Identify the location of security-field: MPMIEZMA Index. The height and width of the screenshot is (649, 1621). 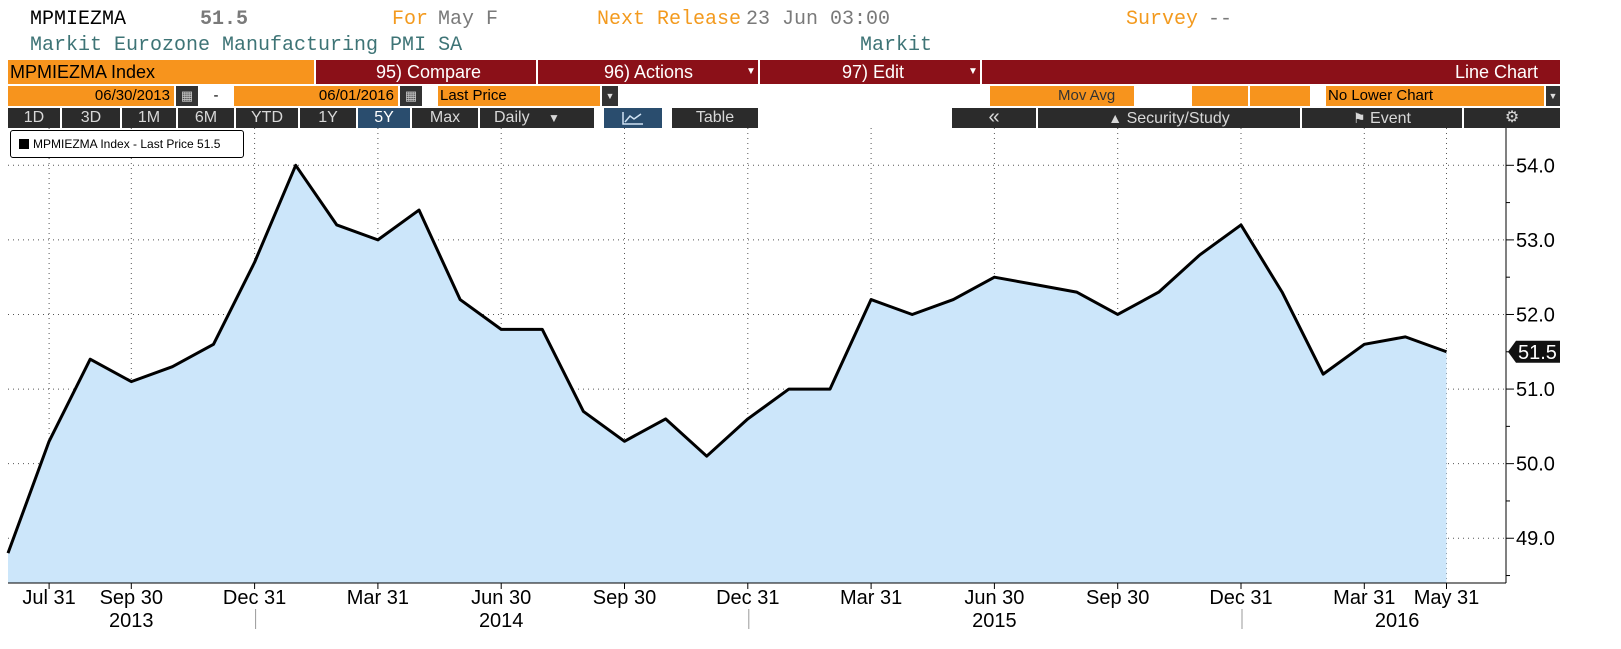
(161, 72).